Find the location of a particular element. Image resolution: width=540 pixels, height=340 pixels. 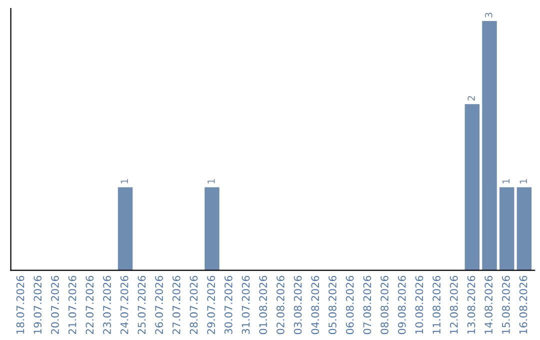

x-tick-label: 07.08.2026 is located at coordinates (367, 305).